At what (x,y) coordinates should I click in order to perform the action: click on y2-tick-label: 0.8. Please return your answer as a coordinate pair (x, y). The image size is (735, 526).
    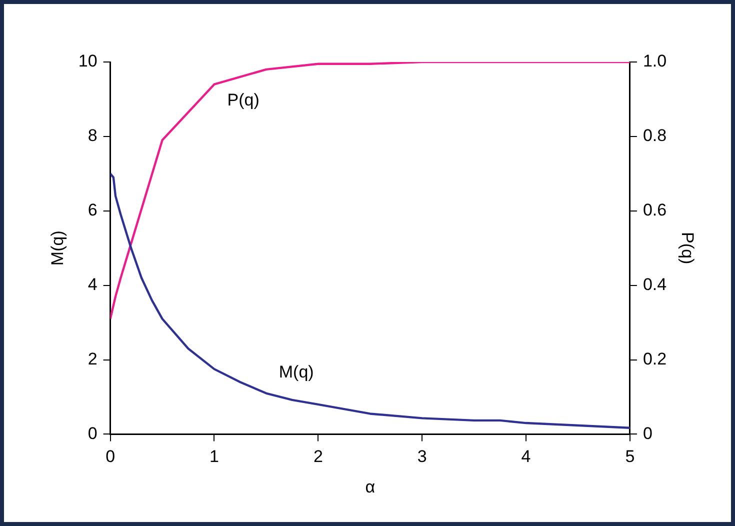
    Looking at the image, I should click on (654, 136).